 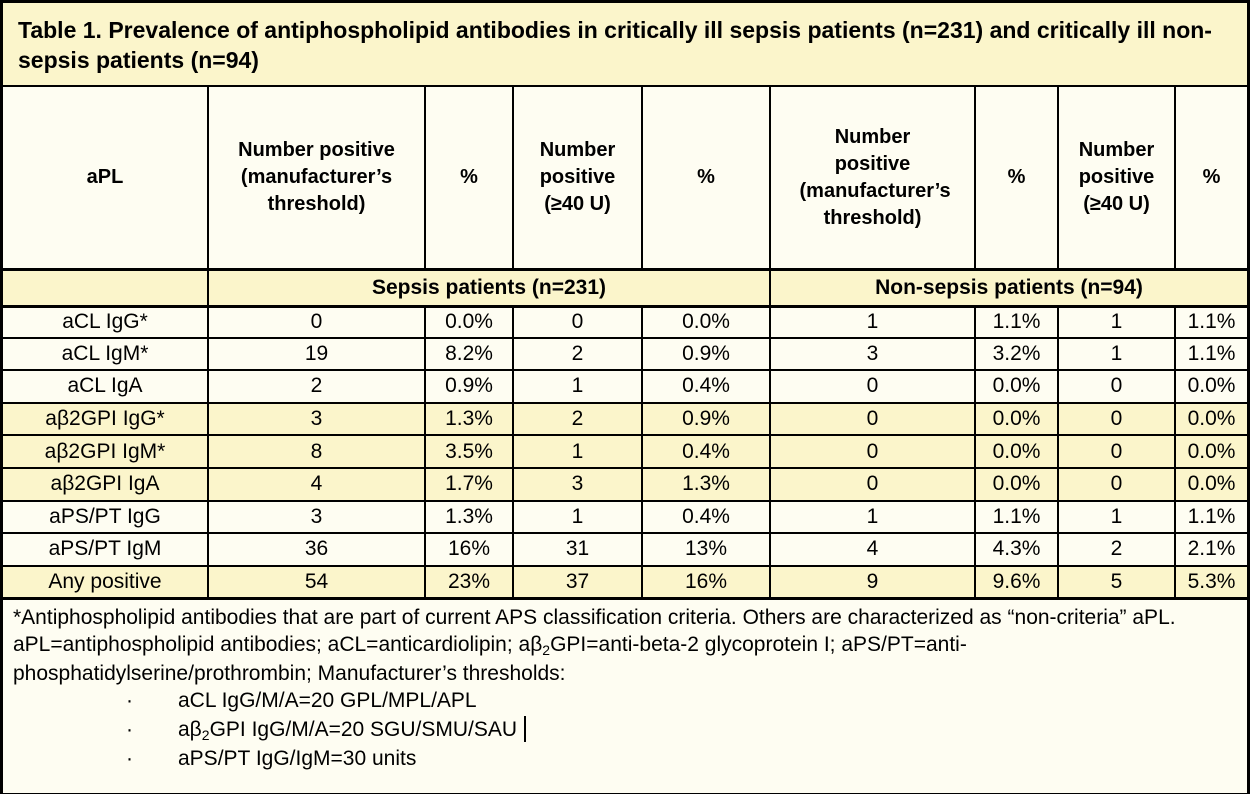 I want to click on data-cell: 23%, so click(x=468, y=582).